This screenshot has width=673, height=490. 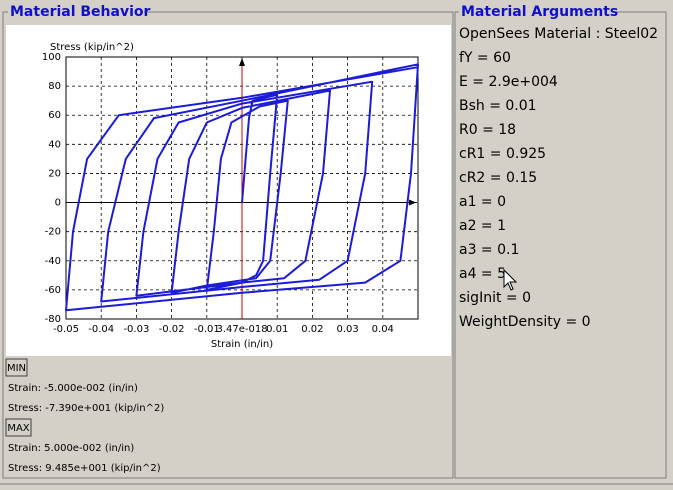 What do you see at coordinates (53, 290) in the screenshot?
I see `y-tick-label: -60` at bounding box center [53, 290].